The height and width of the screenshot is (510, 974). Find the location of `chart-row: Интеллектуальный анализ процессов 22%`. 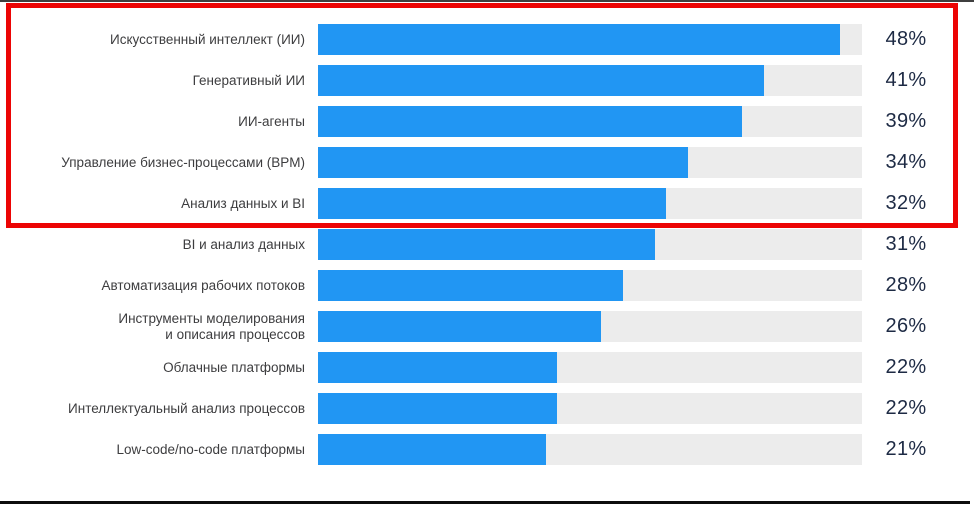

chart-row: Интеллектуальный анализ процессов 22% is located at coordinates (480, 408).